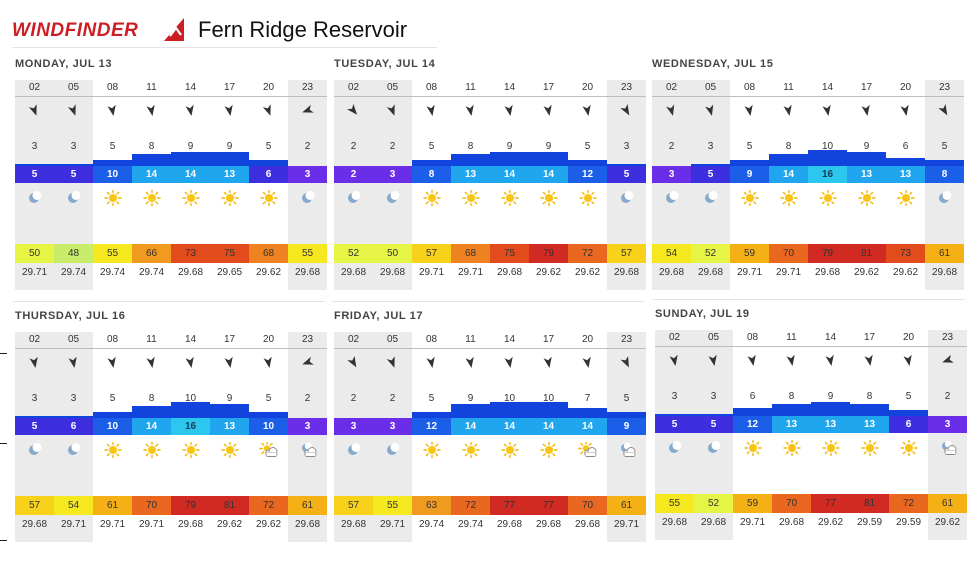 The height and width of the screenshot is (564, 977). Describe the element at coordinates (229, 174) in the screenshot. I see `wind-gust-cell: 13` at that location.